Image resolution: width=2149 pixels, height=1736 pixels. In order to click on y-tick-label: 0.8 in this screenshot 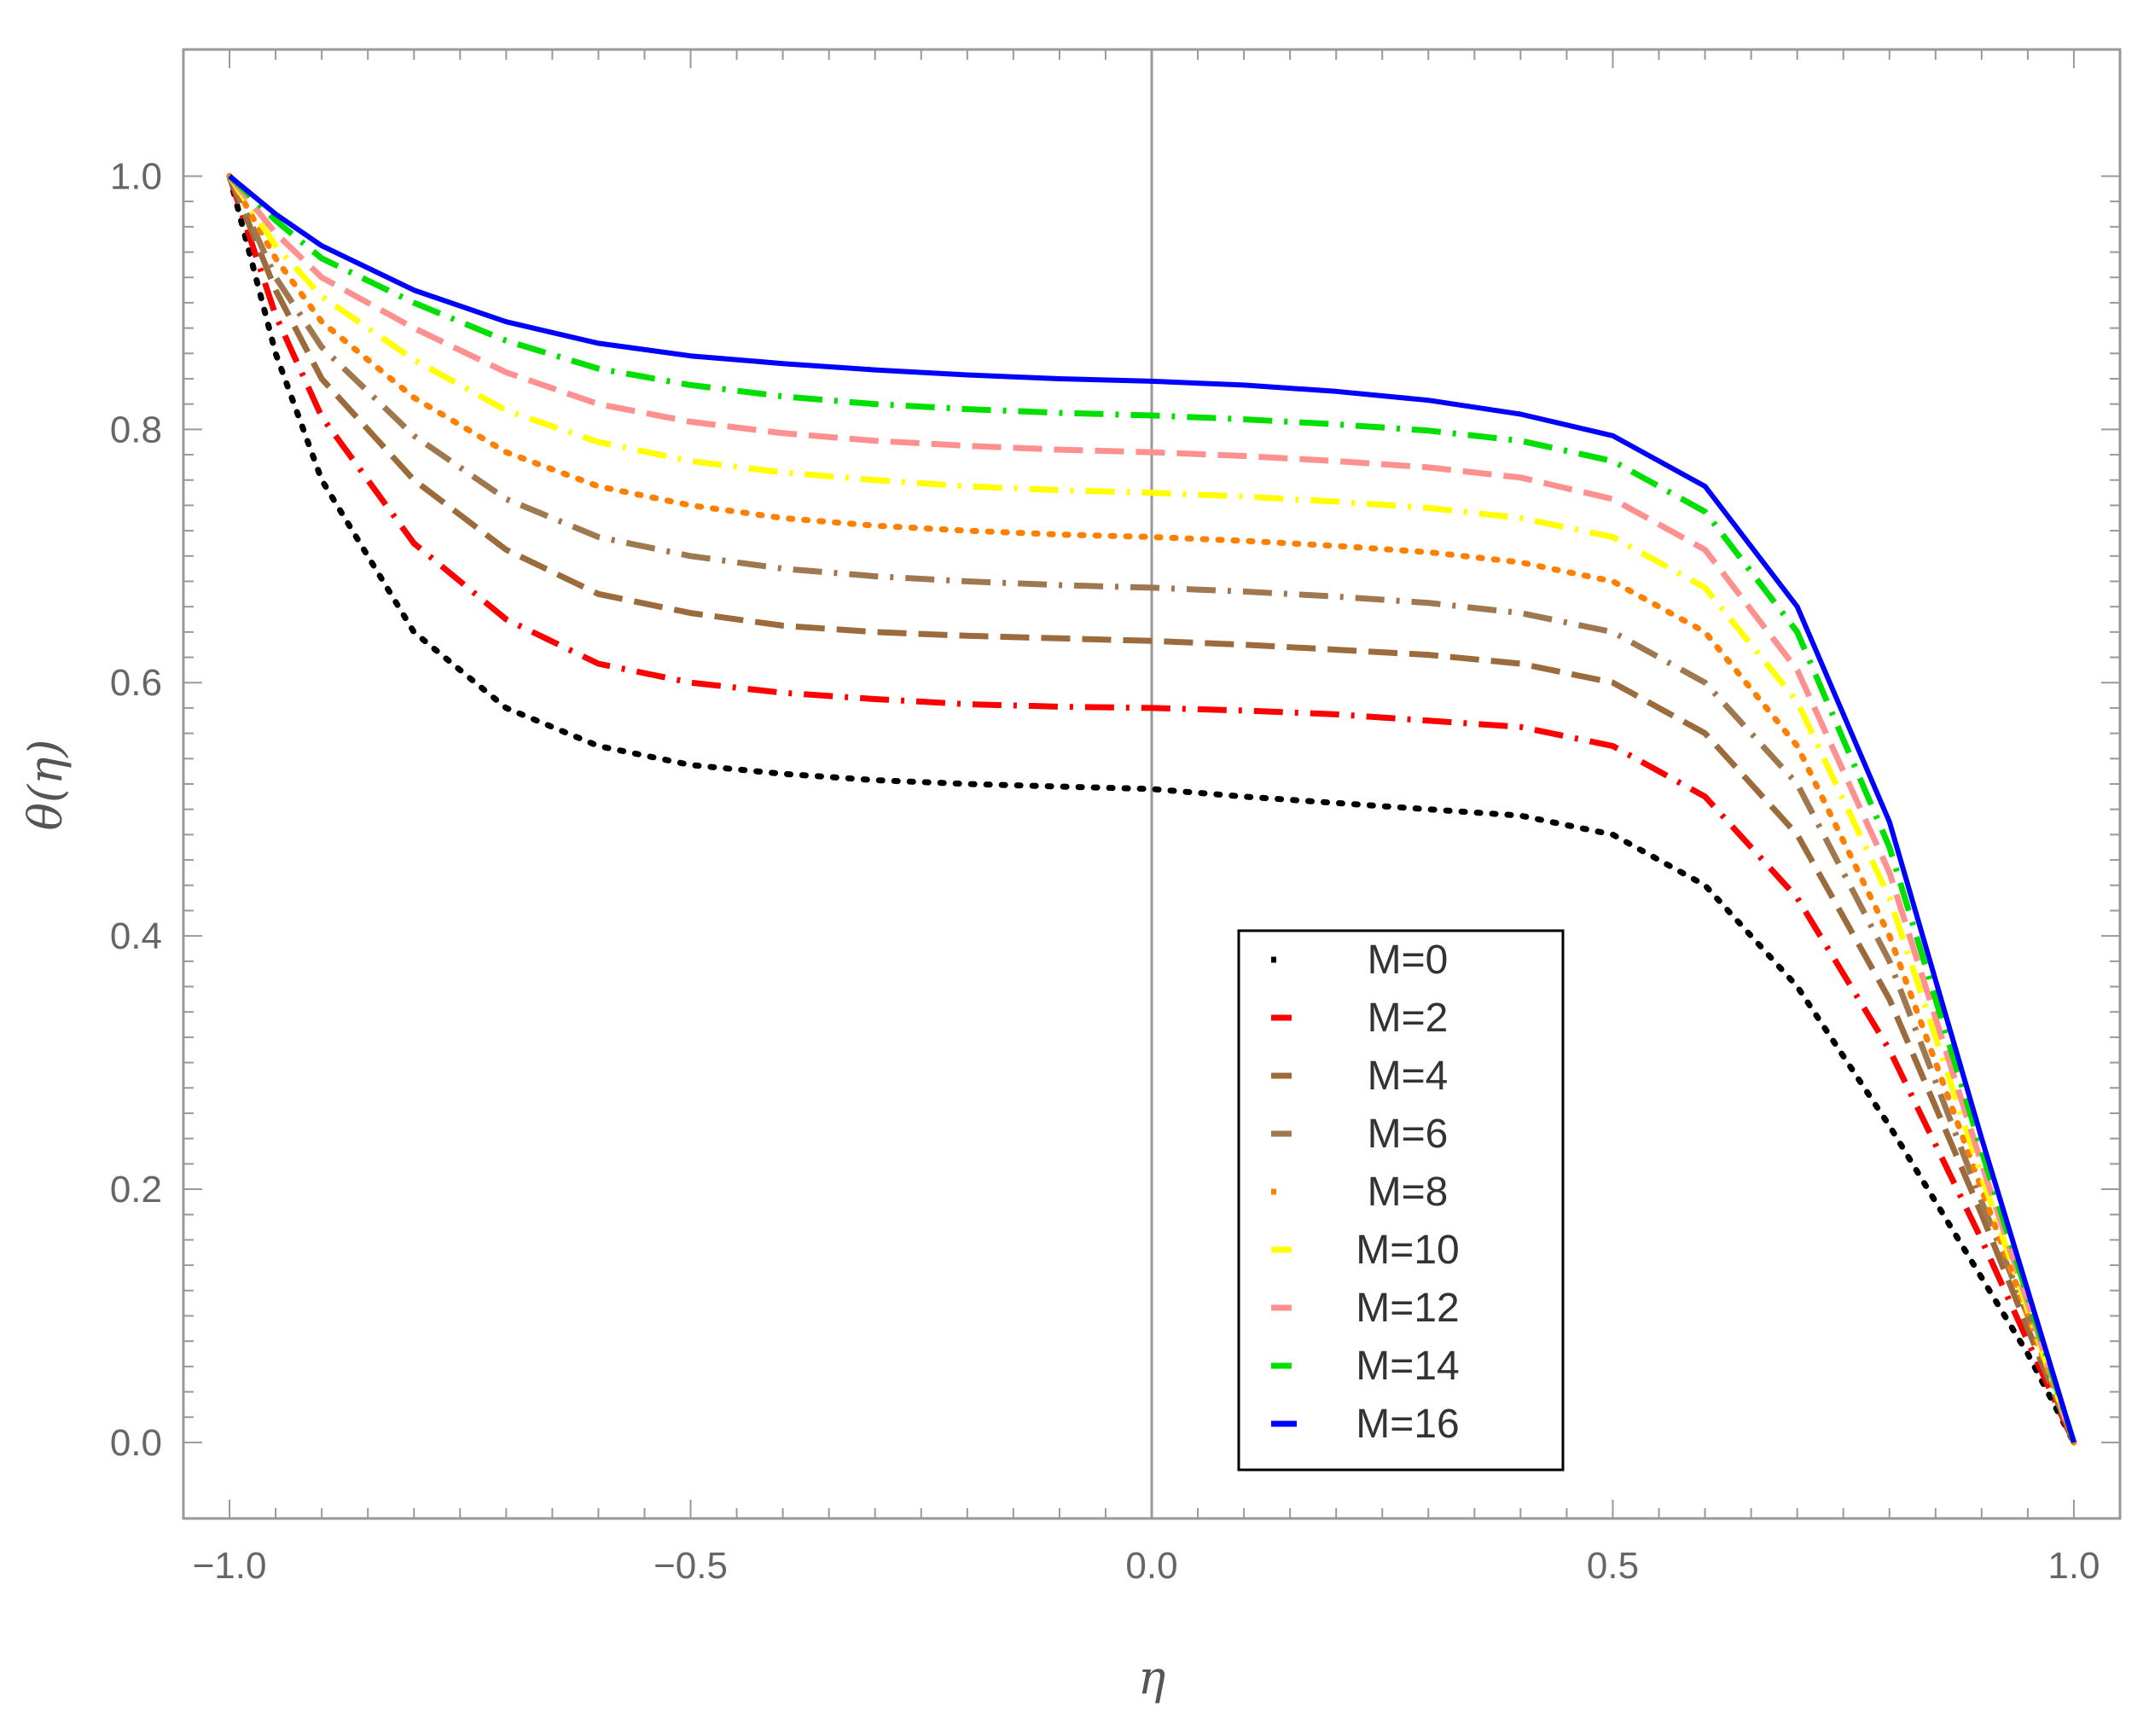, I will do `click(136, 429)`.